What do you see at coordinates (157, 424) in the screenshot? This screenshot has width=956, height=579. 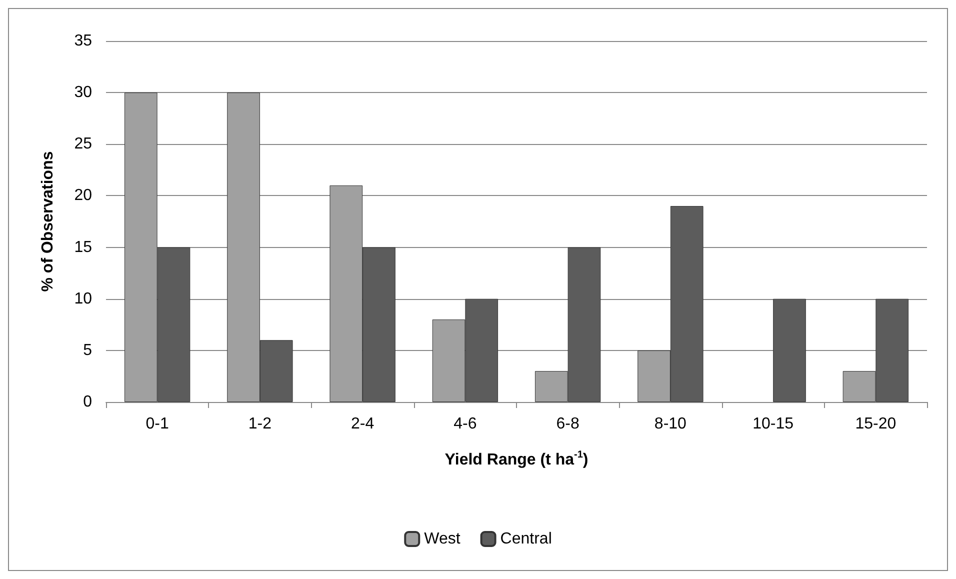 I see `x-tick-label: 0-1` at bounding box center [157, 424].